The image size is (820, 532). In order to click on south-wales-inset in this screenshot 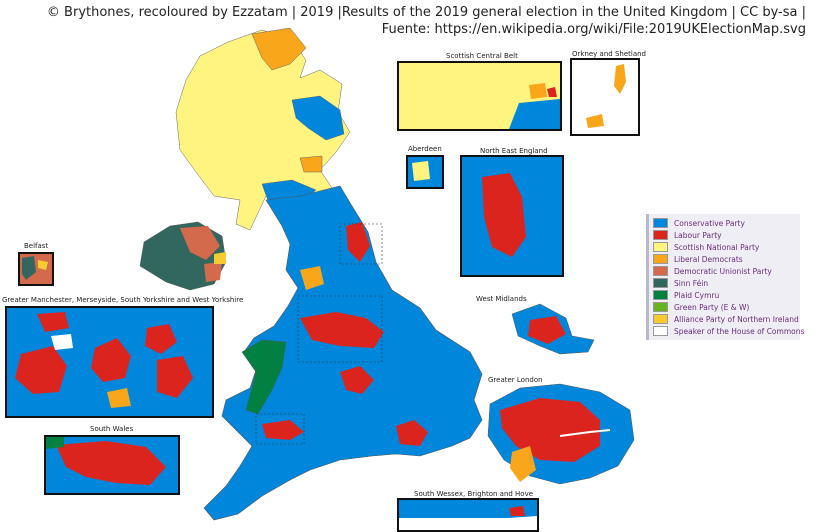, I will do `click(112, 465)`.